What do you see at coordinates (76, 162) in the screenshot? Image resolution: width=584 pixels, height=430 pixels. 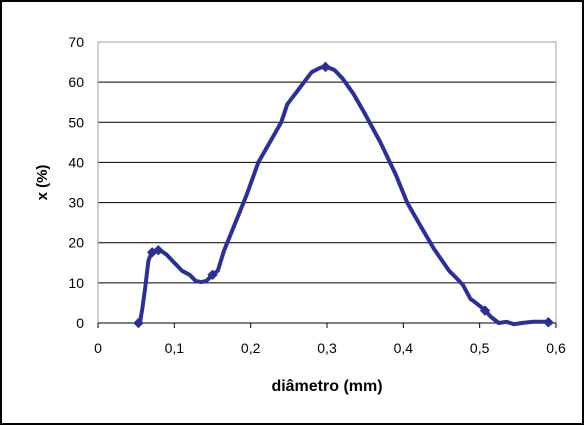 I see `y-tick-label: 40` at bounding box center [76, 162].